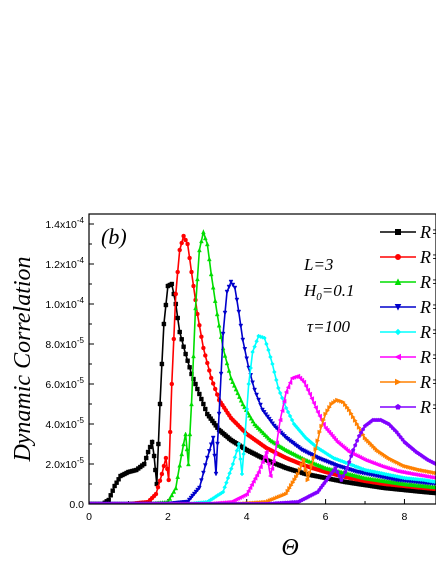 The image size is (436, 564). I want to click on y-tick-label: 8.0x10⁻⁵, so click(64, 343).